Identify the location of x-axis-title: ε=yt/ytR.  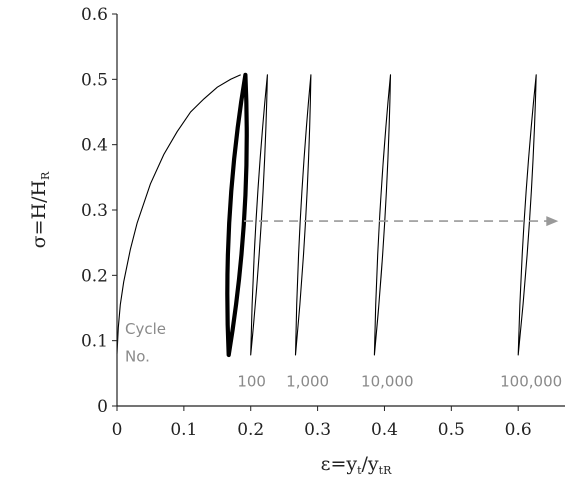
(356, 465).